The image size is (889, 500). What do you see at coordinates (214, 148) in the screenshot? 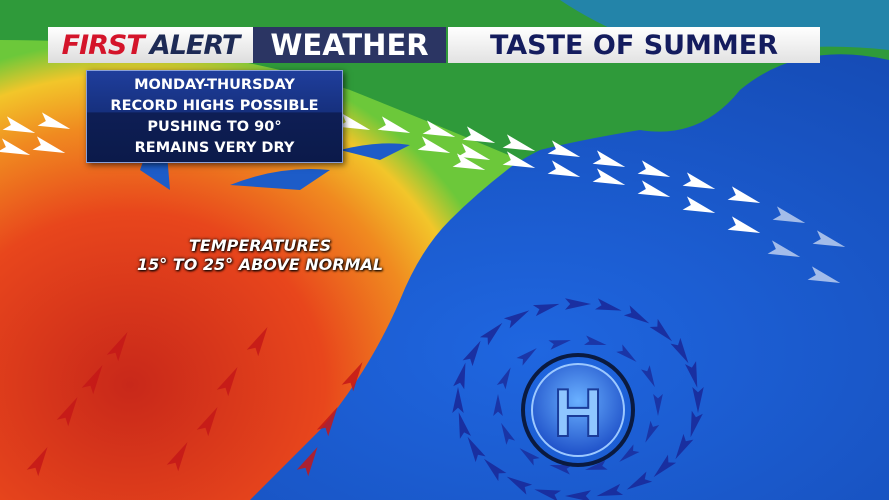
I see `info-line: REMAINS VERY DRY` at bounding box center [214, 148].